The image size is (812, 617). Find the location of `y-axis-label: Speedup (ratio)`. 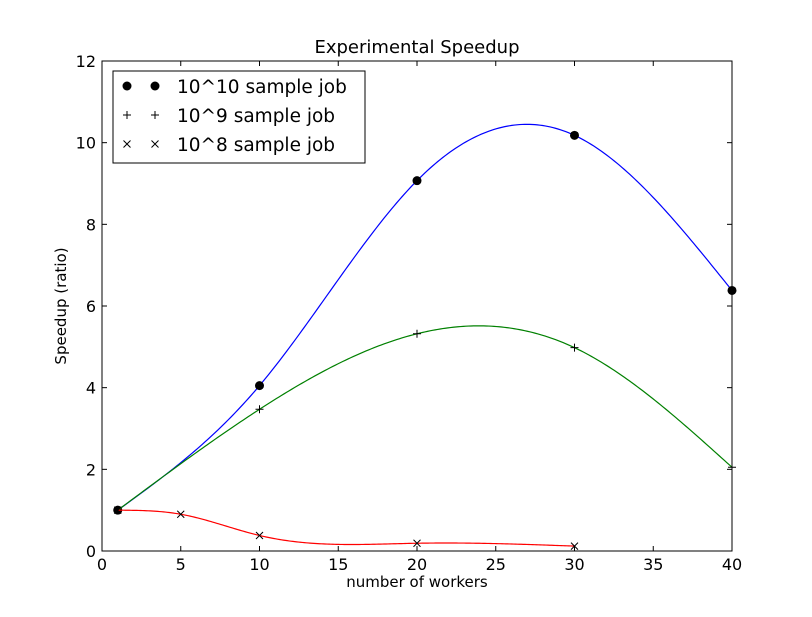

y-axis-label: Speedup (ratio) is located at coordinates (61, 305).